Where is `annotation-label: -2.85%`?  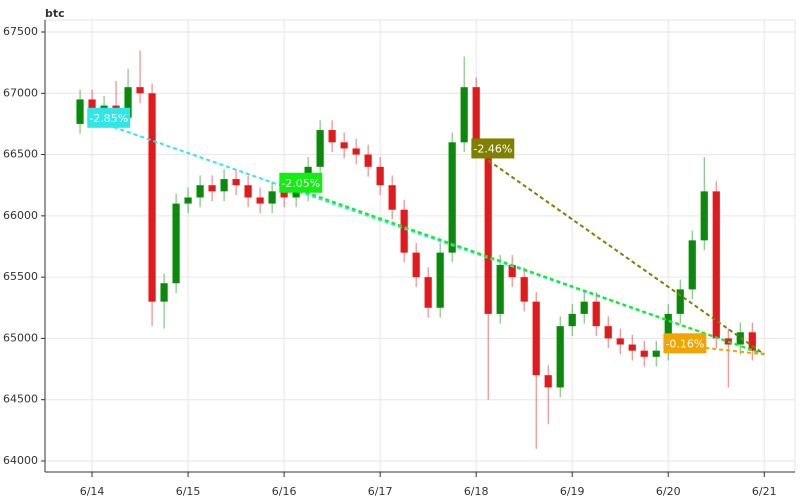
annotation-label: -2.85% is located at coordinates (108, 118).